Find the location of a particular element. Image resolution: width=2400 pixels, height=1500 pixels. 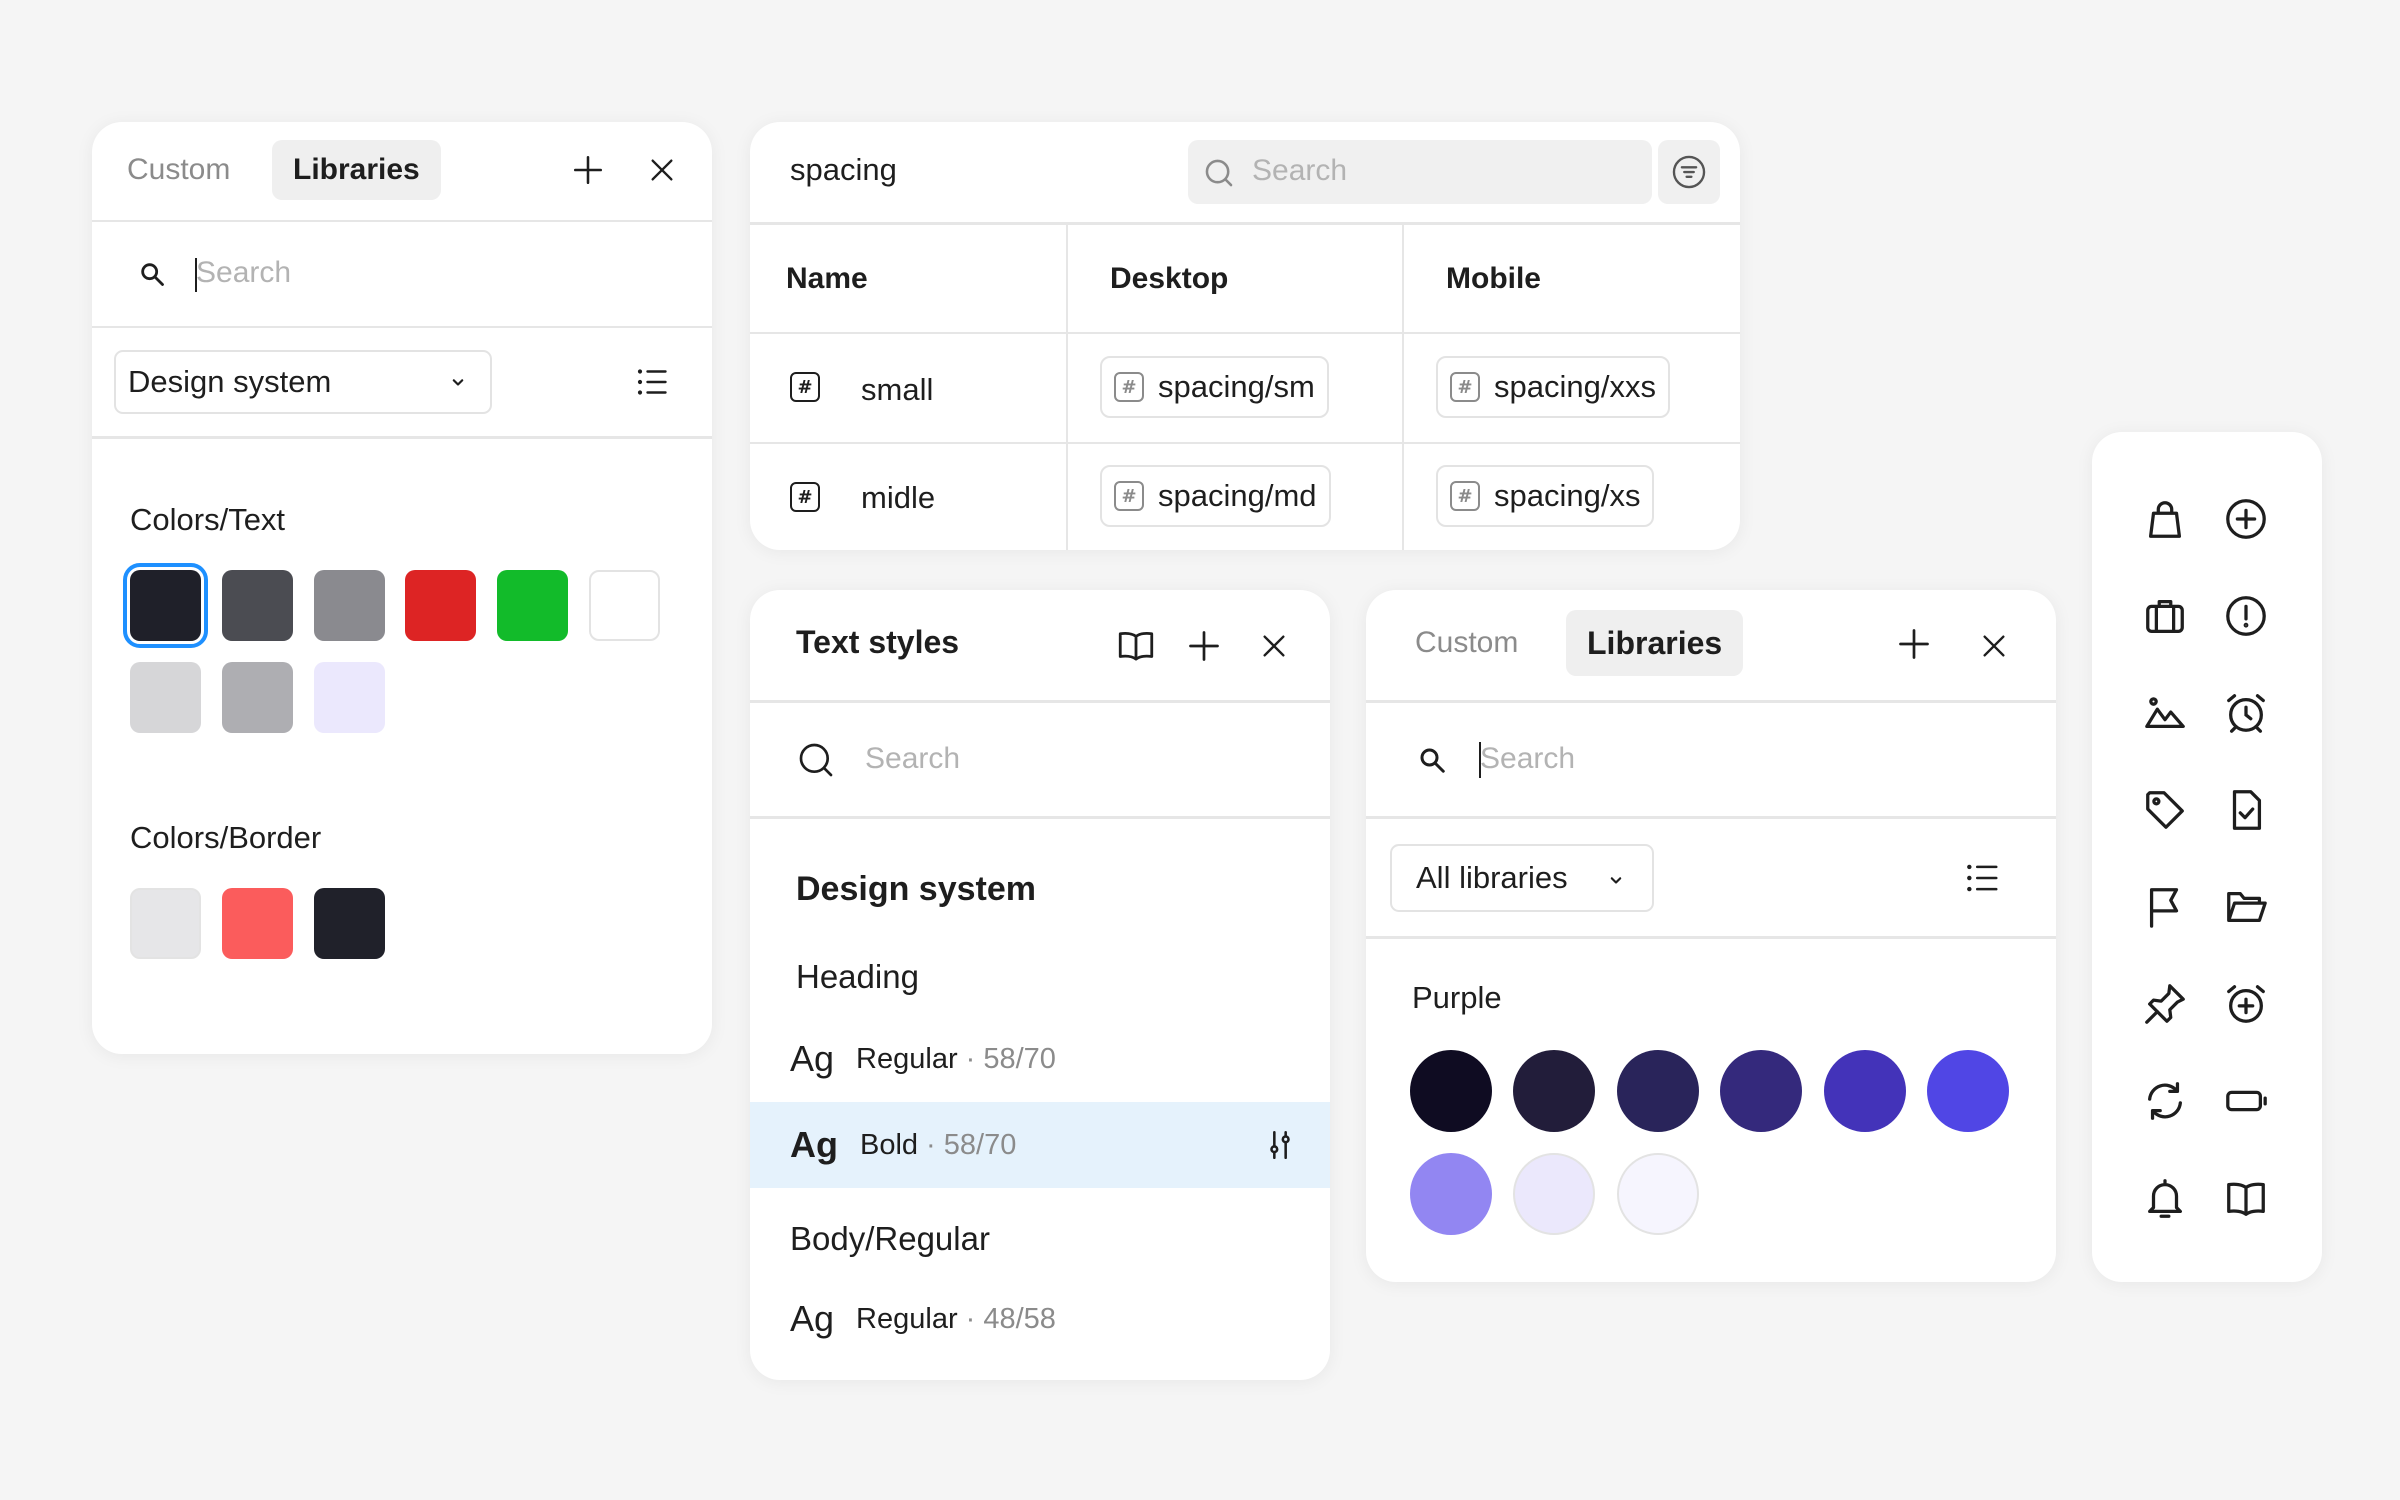

library-dropdown: All libraries is located at coordinates (1522, 878).